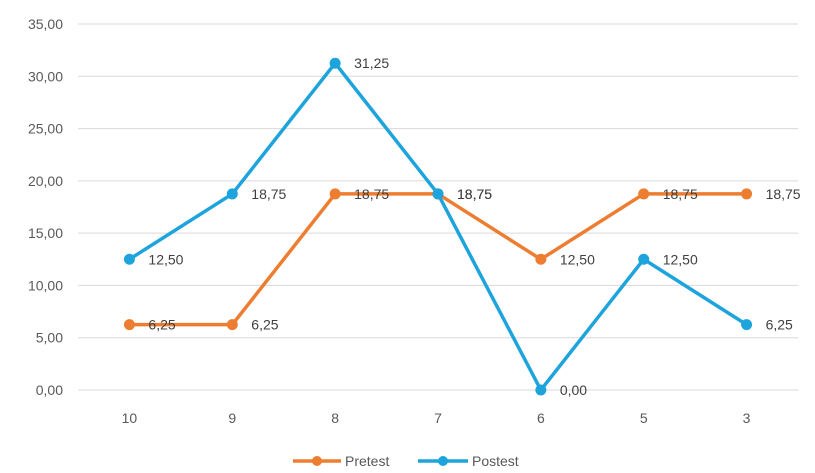  I want to click on x-tick-label: 5, so click(644, 418).